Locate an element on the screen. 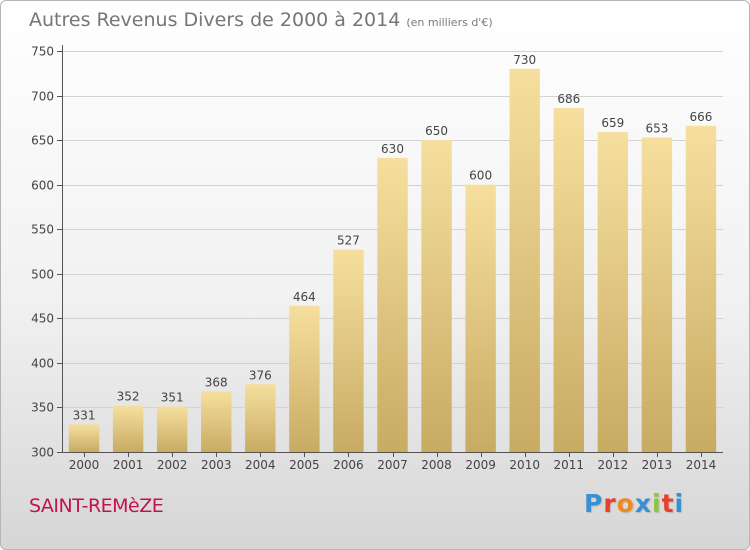 The height and width of the screenshot is (550, 750). data-label-2003: 368 is located at coordinates (216, 382).